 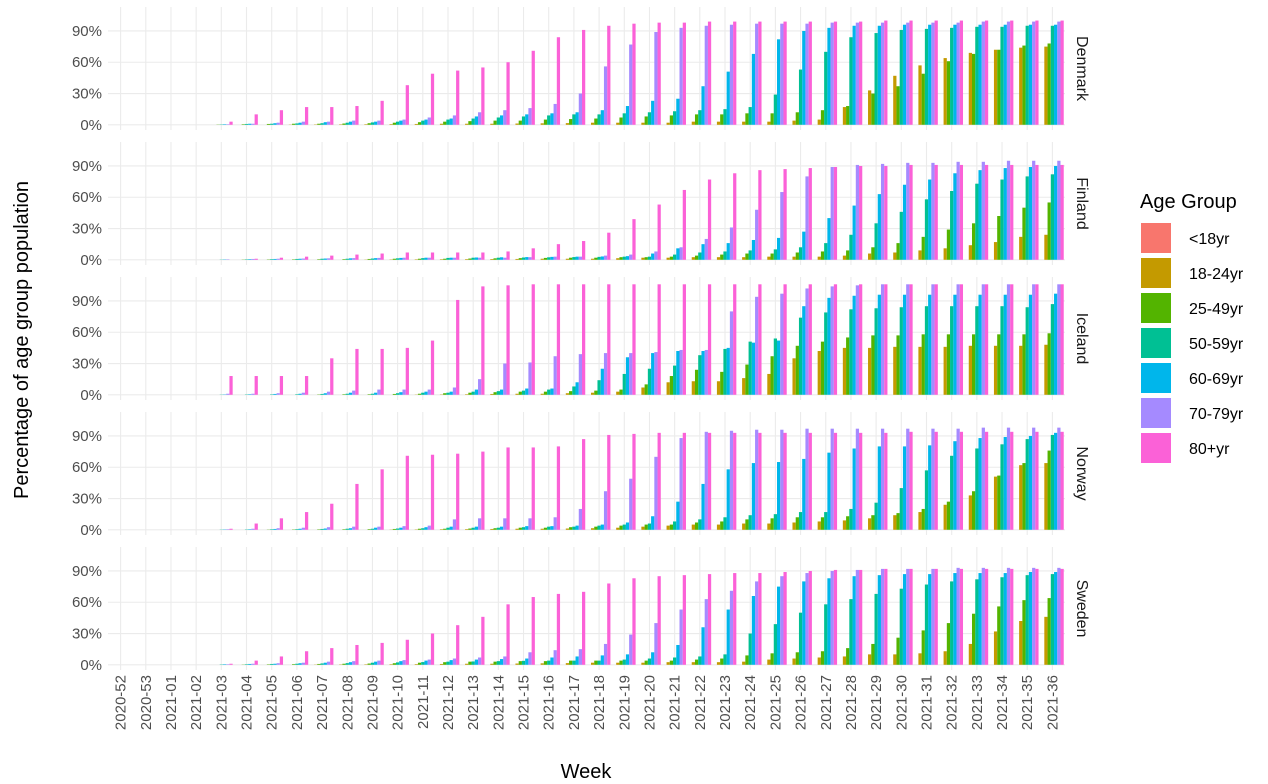 I want to click on x-tick-label: 2021-17, so click(x=574, y=702).